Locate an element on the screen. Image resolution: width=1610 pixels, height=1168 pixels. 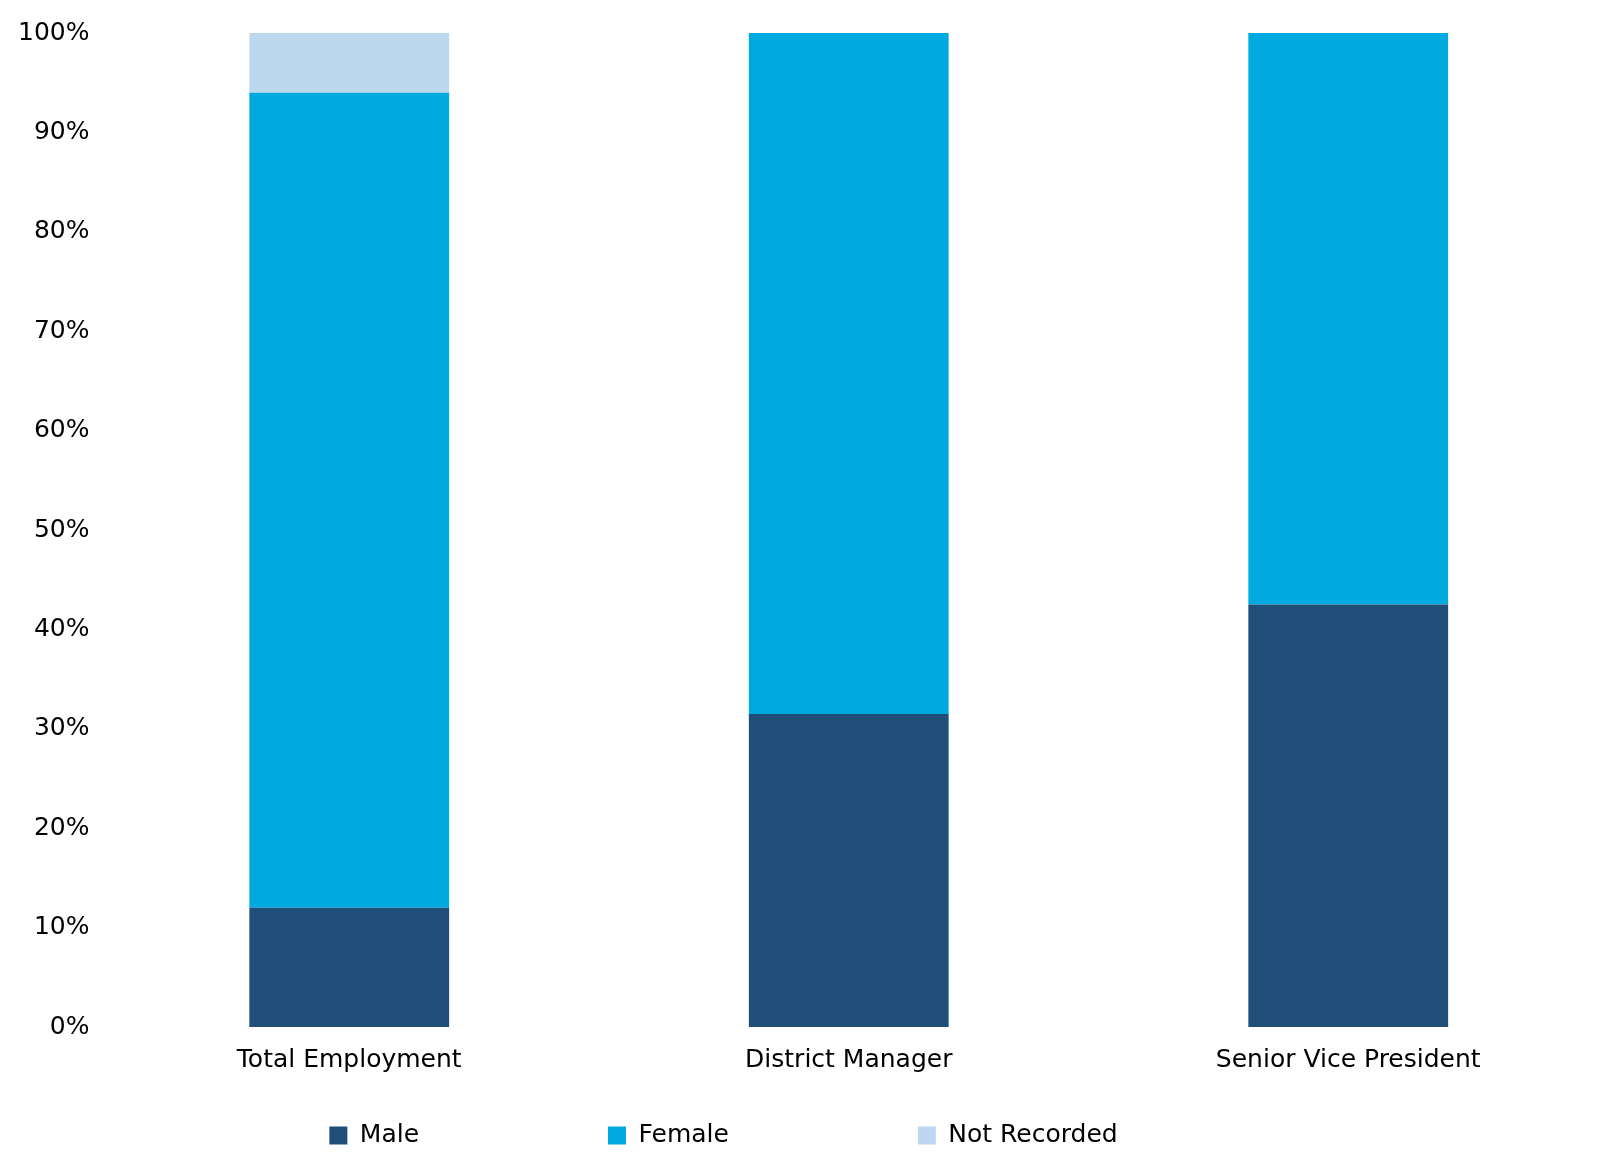
y-tick-label: 80% is located at coordinates (61, 230).